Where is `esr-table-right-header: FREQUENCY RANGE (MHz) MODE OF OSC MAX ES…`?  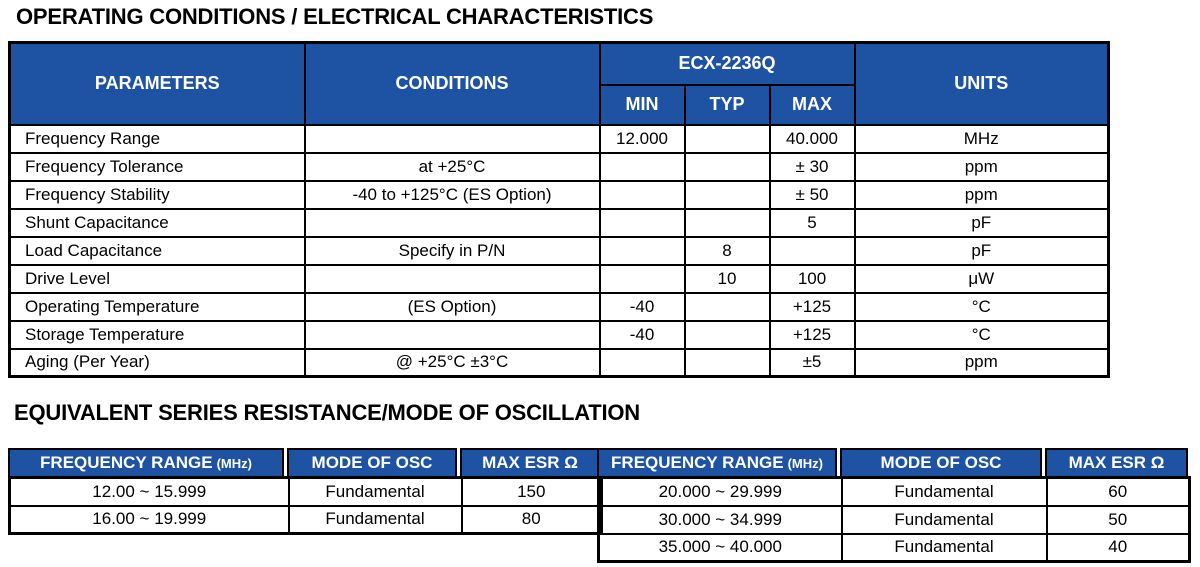 esr-table-right-header: FREQUENCY RANGE (MHz) MODE OF OSC MAX ES… is located at coordinates (892, 463).